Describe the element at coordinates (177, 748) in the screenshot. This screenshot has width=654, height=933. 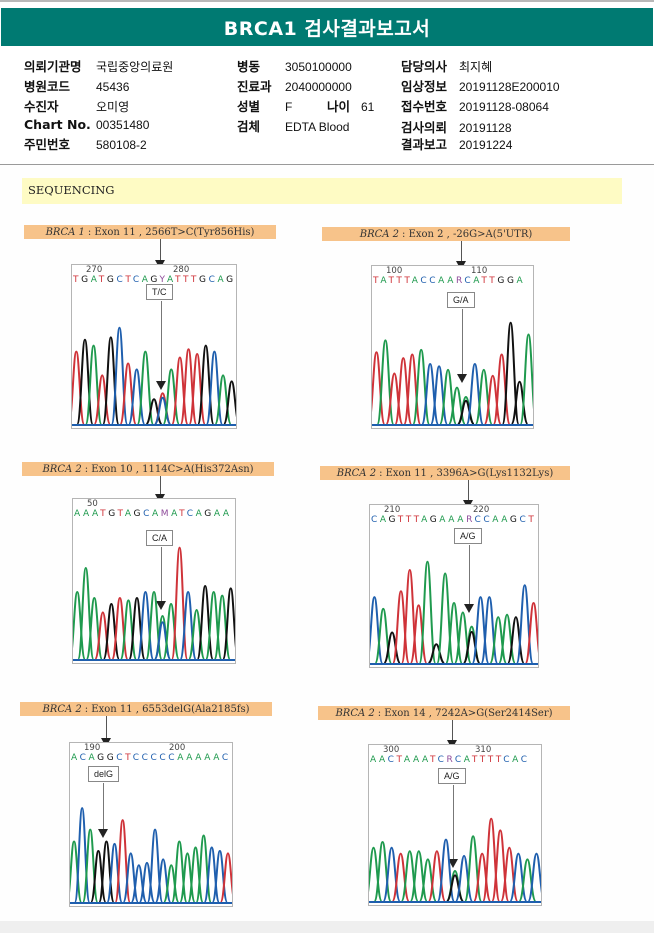
I see `position-label: 200` at that location.